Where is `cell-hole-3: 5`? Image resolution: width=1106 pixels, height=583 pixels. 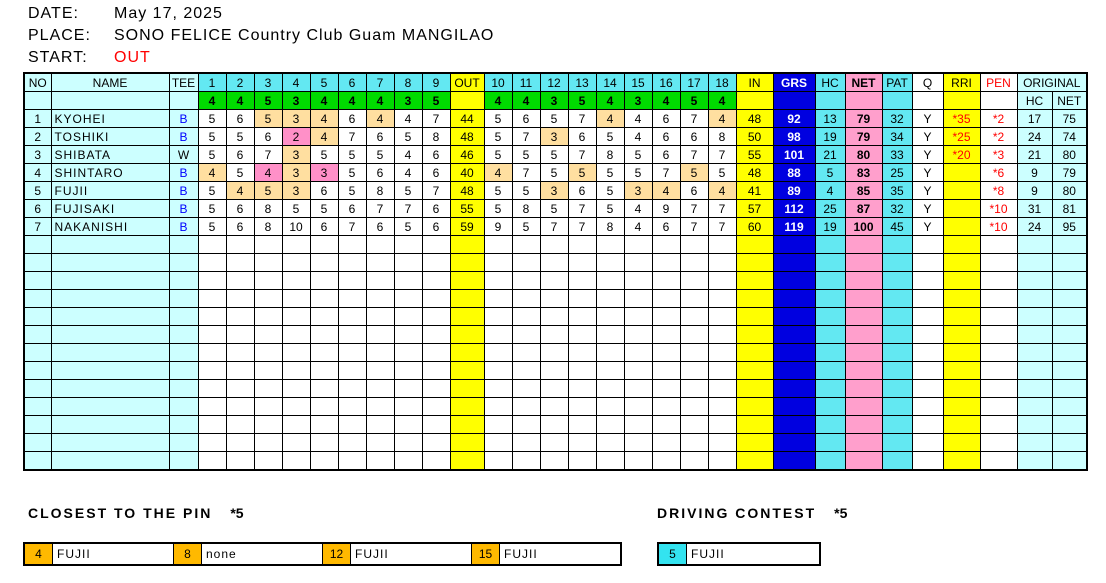
cell-hole-3: 5 is located at coordinates (268, 118).